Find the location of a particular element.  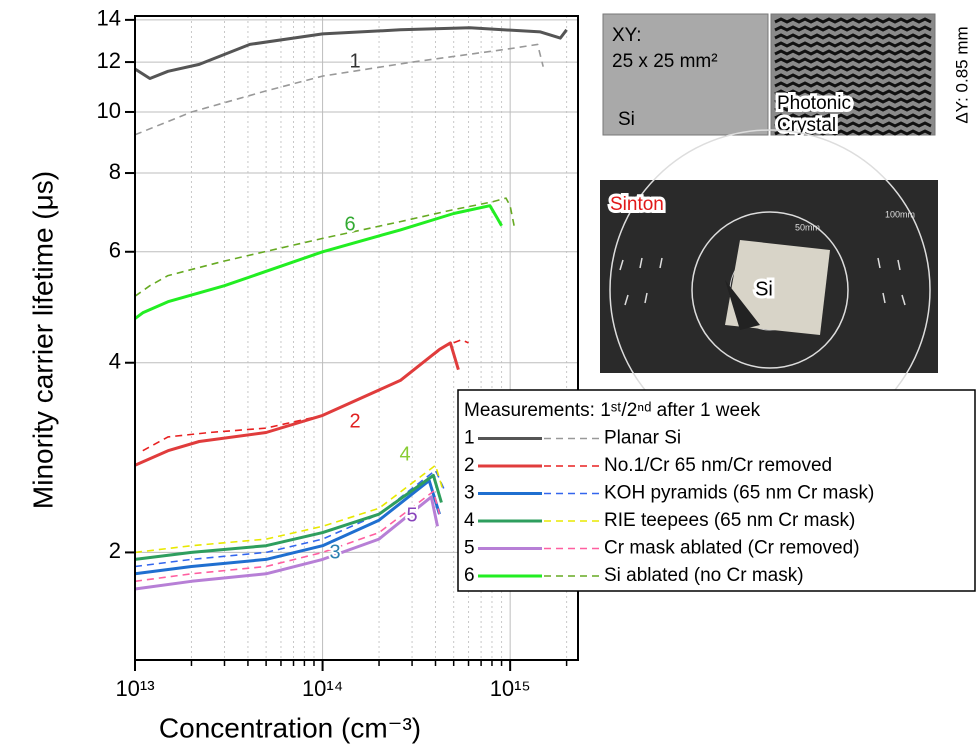

crystal-pattern is located at coordinates (853, 76).